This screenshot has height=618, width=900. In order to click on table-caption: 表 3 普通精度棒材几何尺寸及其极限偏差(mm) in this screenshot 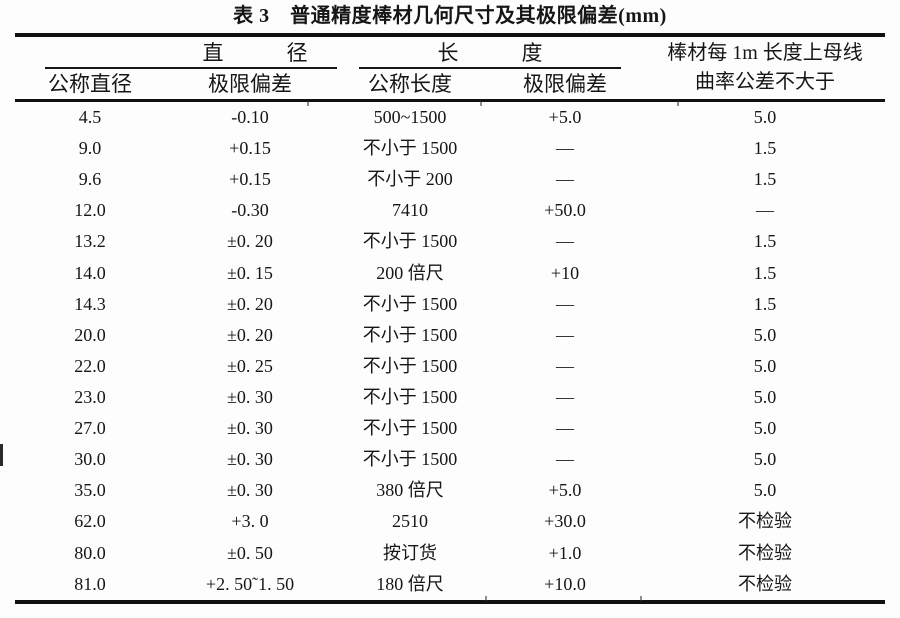, I will do `click(450, 16)`.